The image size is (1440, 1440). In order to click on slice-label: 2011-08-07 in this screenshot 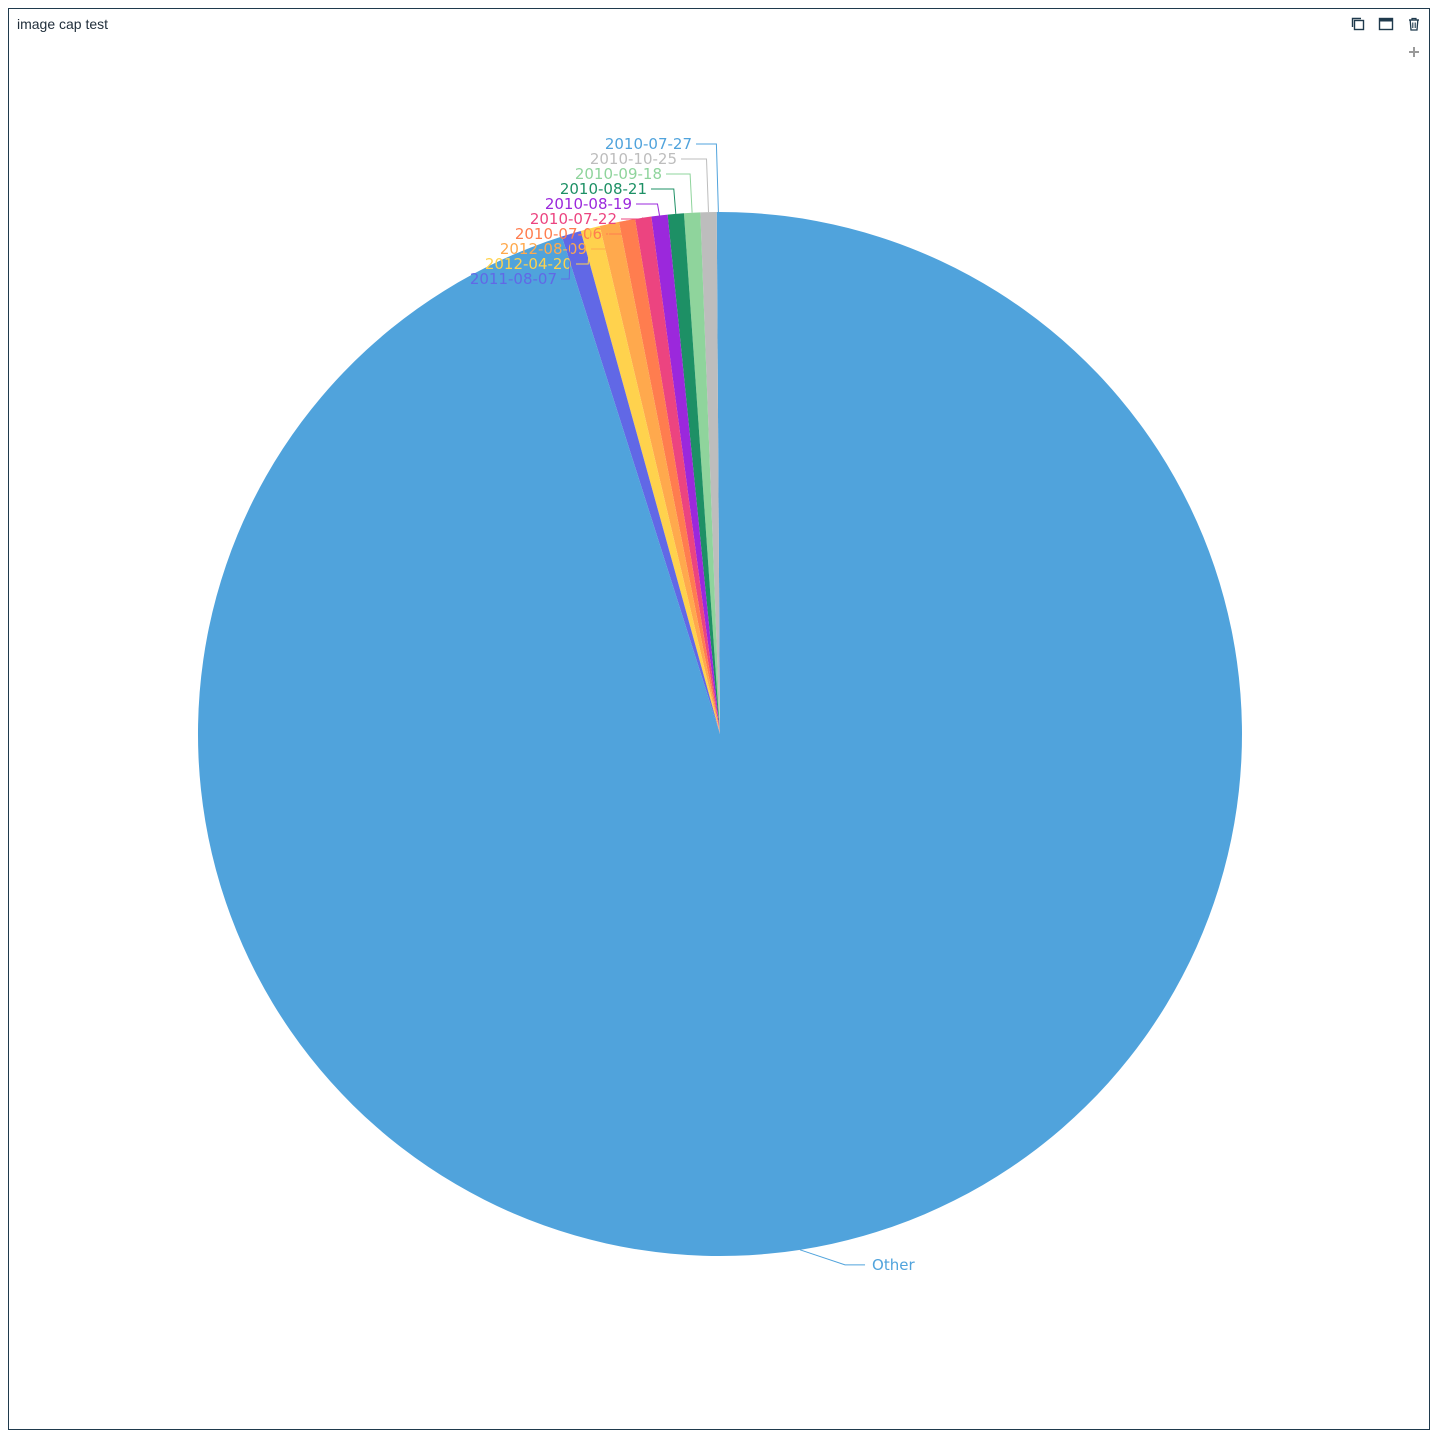, I will do `click(513, 279)`.